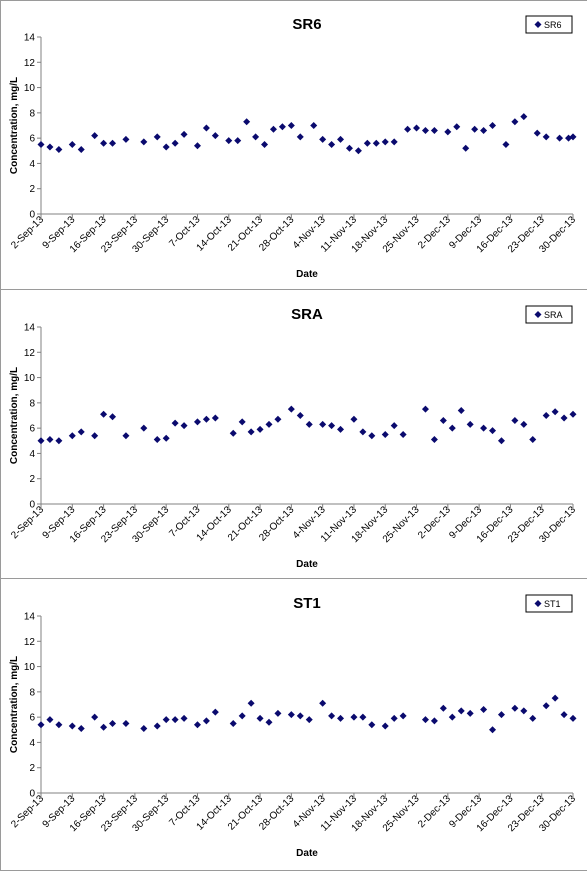 The width and height of the screenshot is (587, 871). I want to click on legend: ST1, so click(549, 603).